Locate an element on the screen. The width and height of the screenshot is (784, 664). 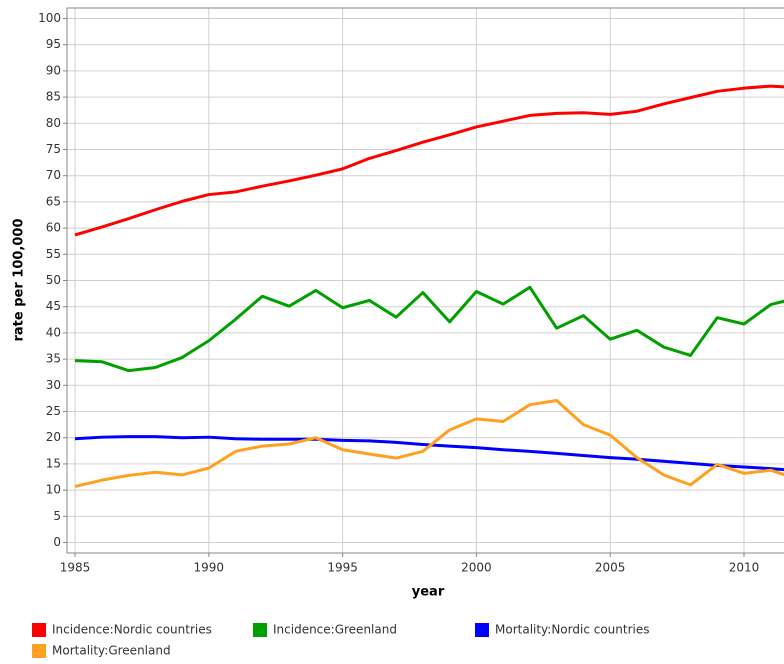
x-tick-label: 2000 is located at coordinates (476, 568).